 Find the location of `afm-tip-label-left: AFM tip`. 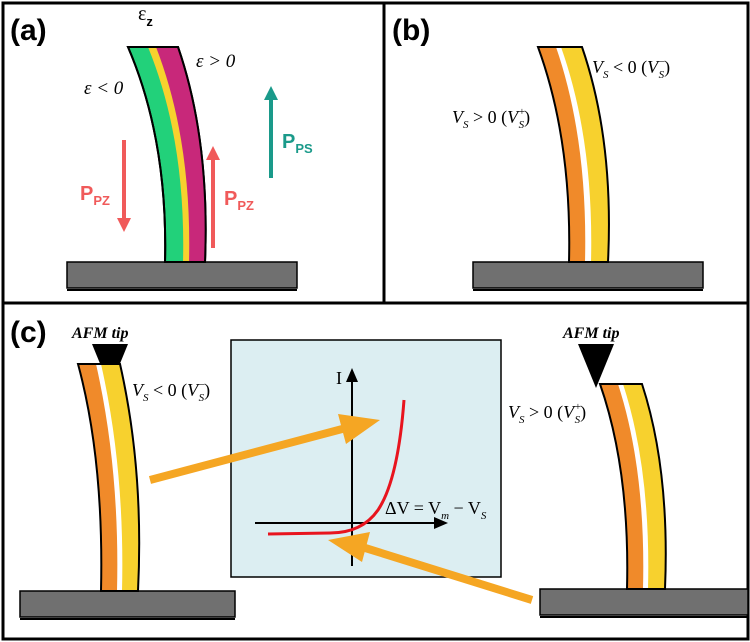

afm-tip-label-left: AFM tip is located at coordinates (99, 333).